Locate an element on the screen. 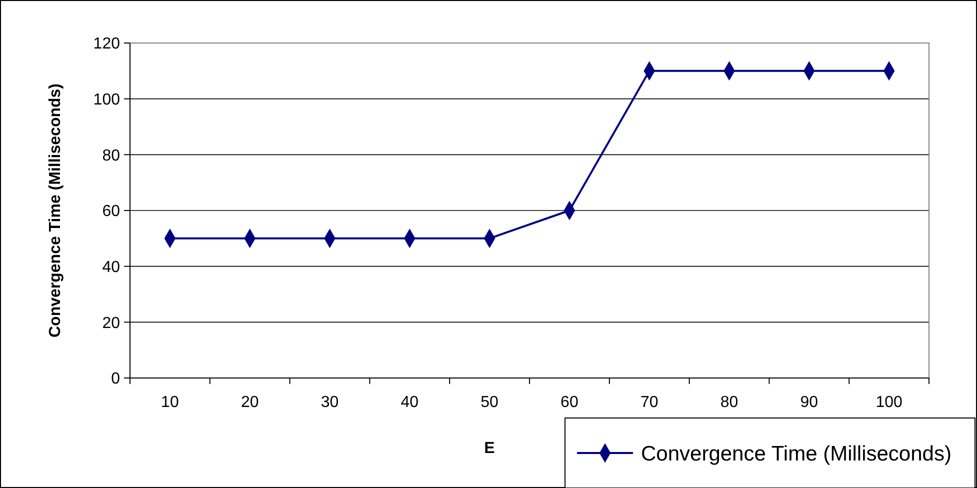  x-tick-label: 40 is located at coordinates (409, 402).